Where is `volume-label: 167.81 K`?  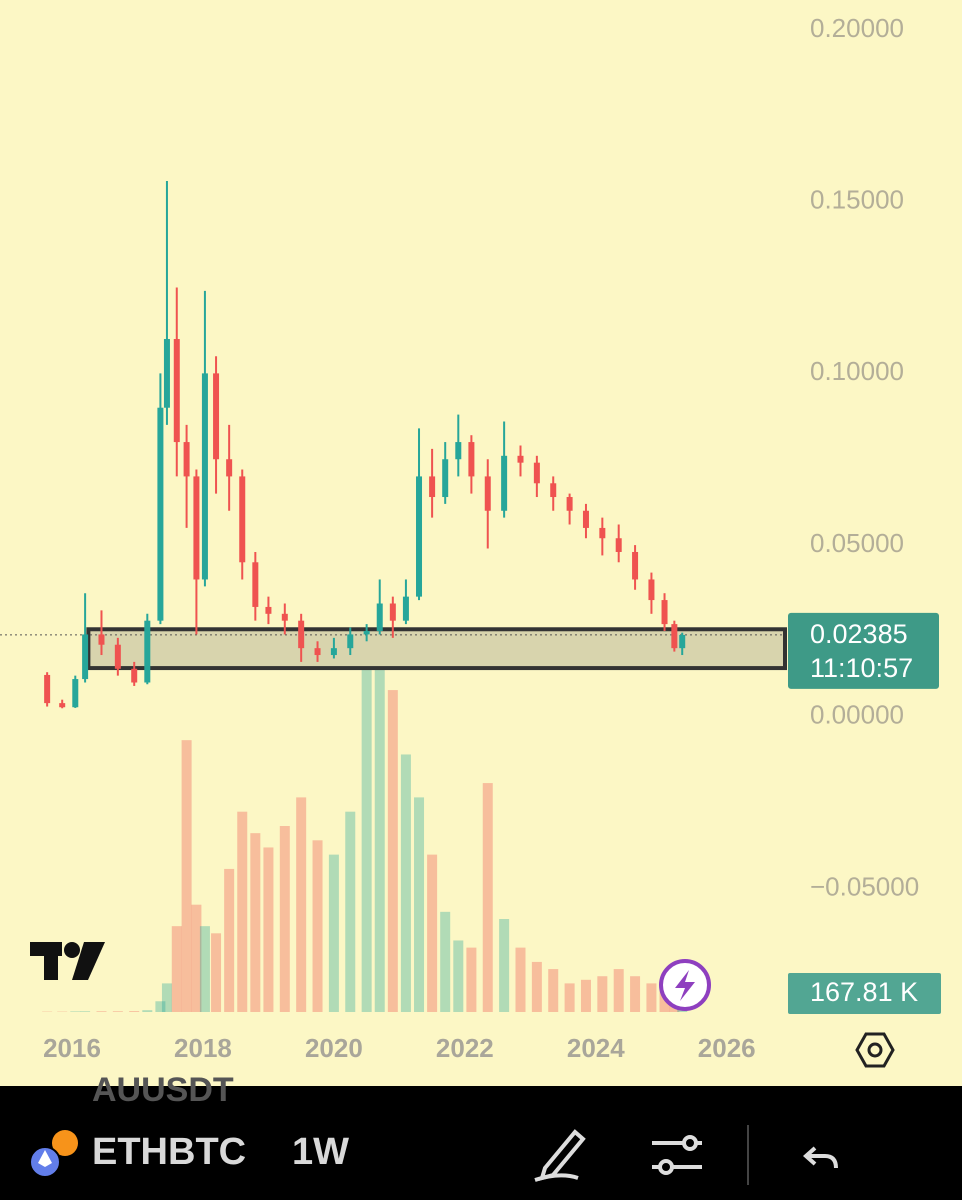
volume-label: 167.81 K is located at coordinates (864, 992).